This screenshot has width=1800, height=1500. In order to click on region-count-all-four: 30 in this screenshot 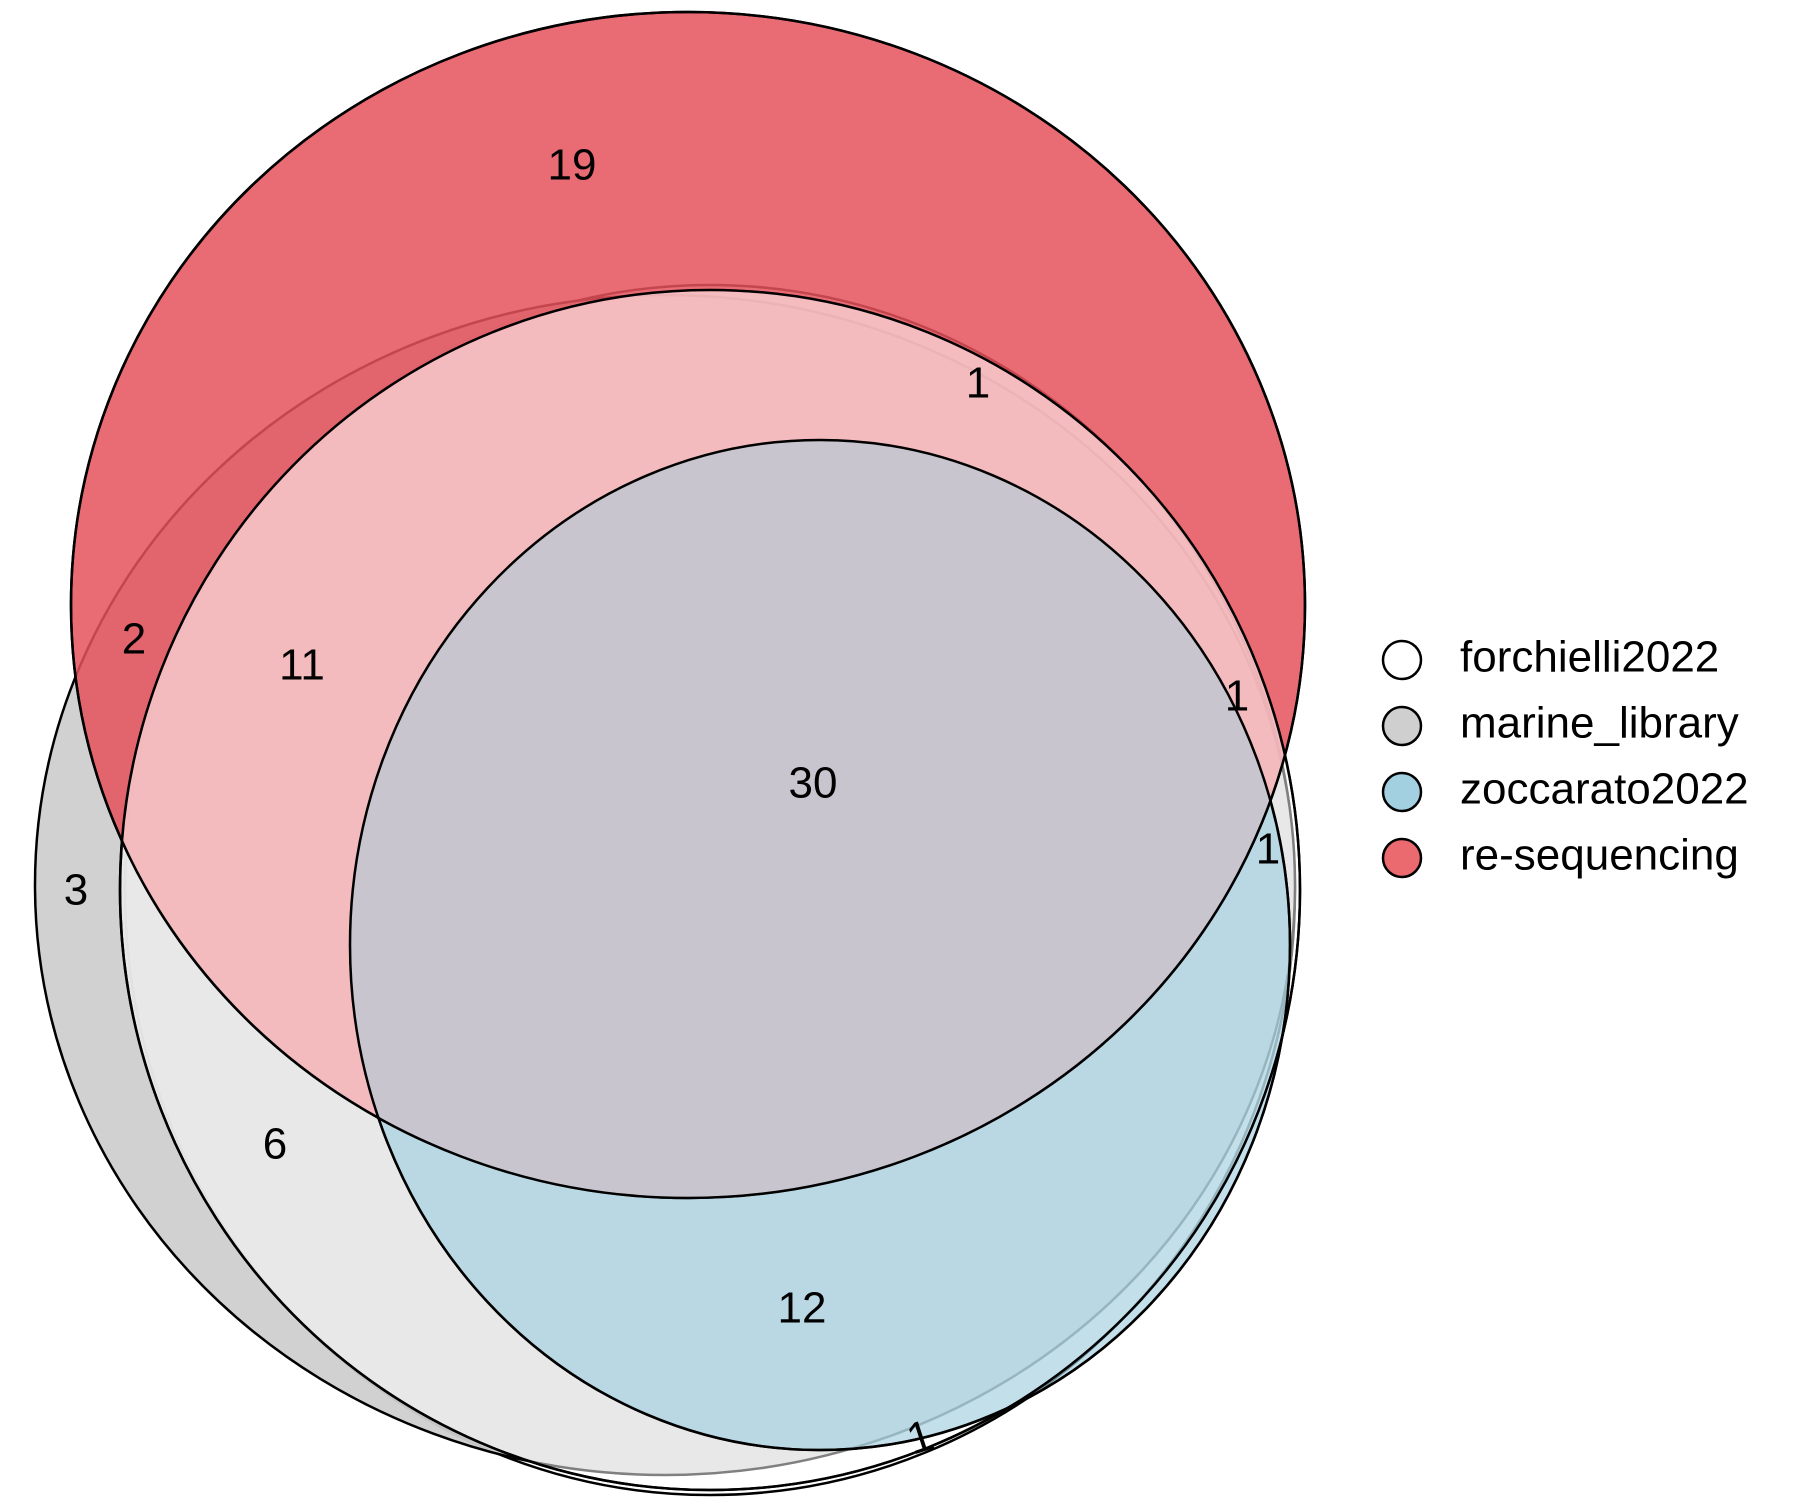, I will do `click(813, 783)`.